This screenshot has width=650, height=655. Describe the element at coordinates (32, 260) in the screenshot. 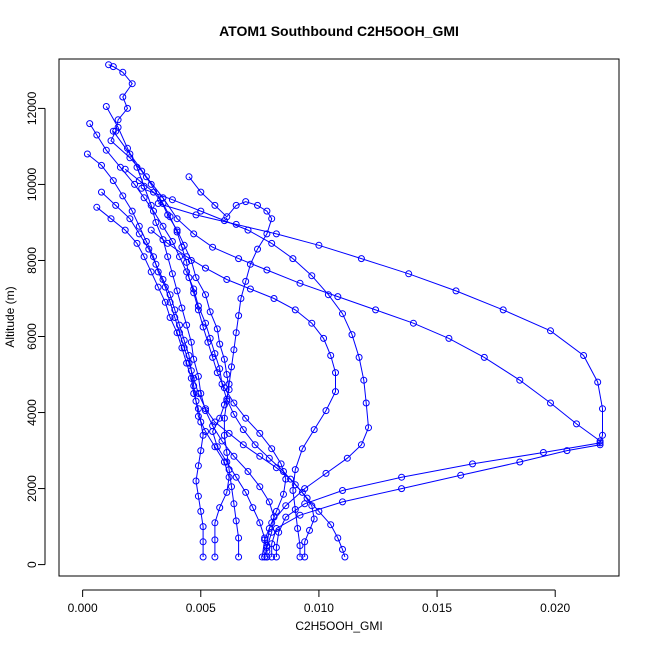

I see `y-tick-label: 8000` at that location.